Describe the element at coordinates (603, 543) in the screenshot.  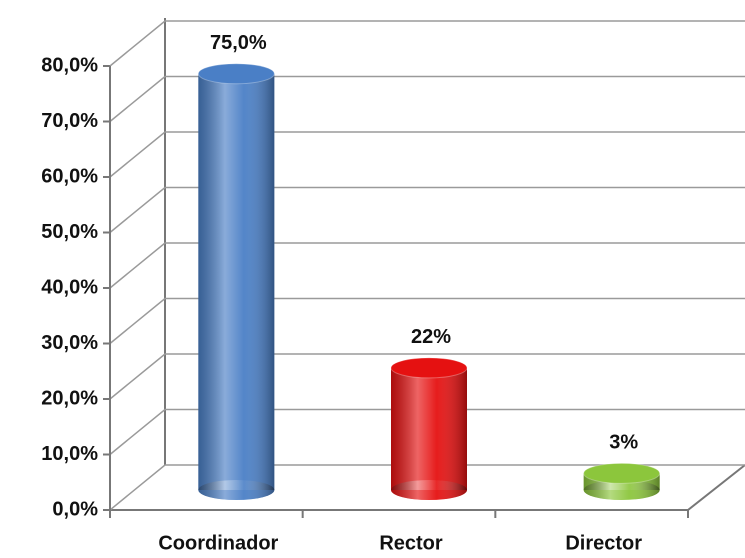
I see `x-tick-label: Director` at that location.